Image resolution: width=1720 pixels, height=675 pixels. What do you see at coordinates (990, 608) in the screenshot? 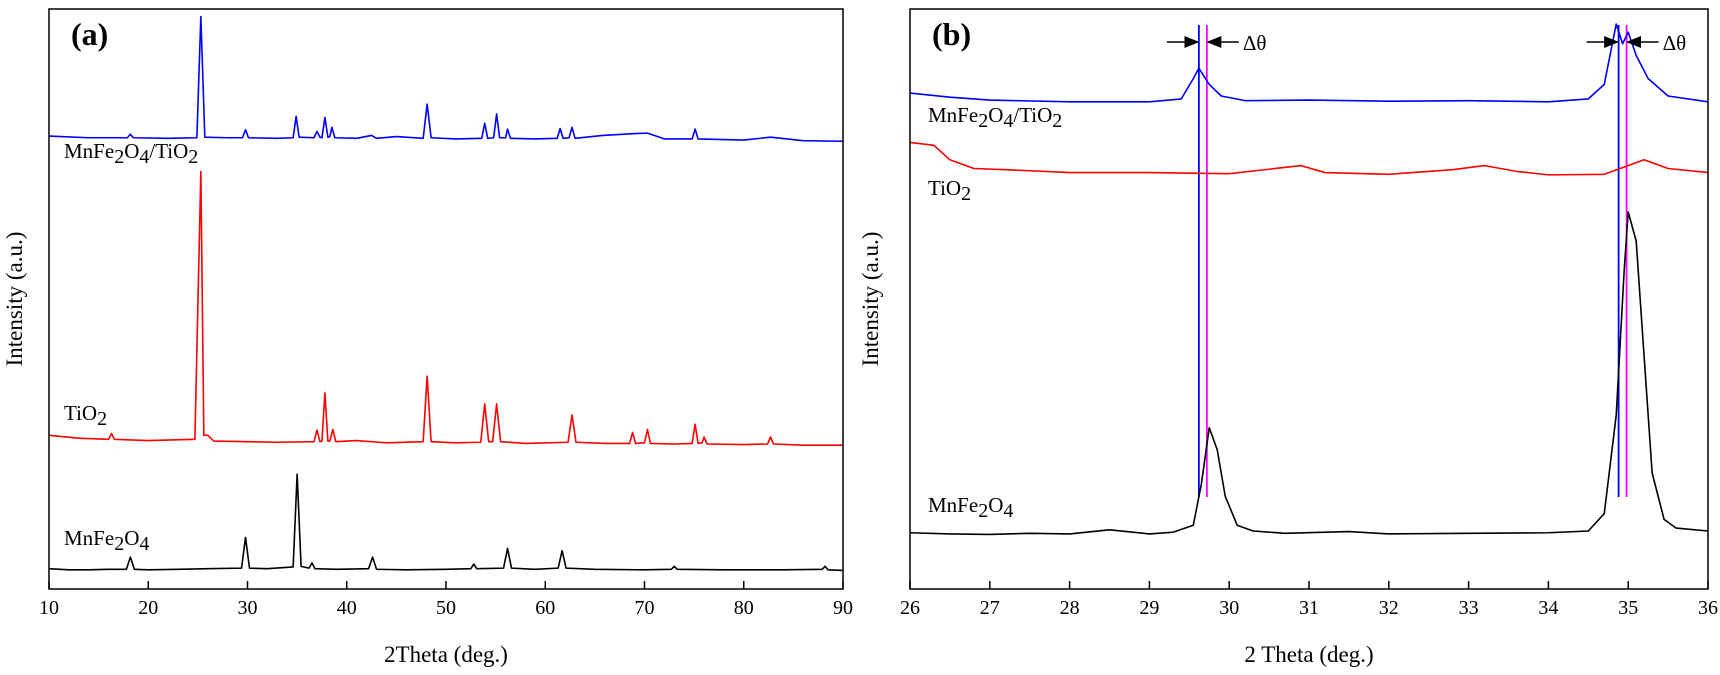
I see `x-tick-label: 27` at bounding box center [990, 608].